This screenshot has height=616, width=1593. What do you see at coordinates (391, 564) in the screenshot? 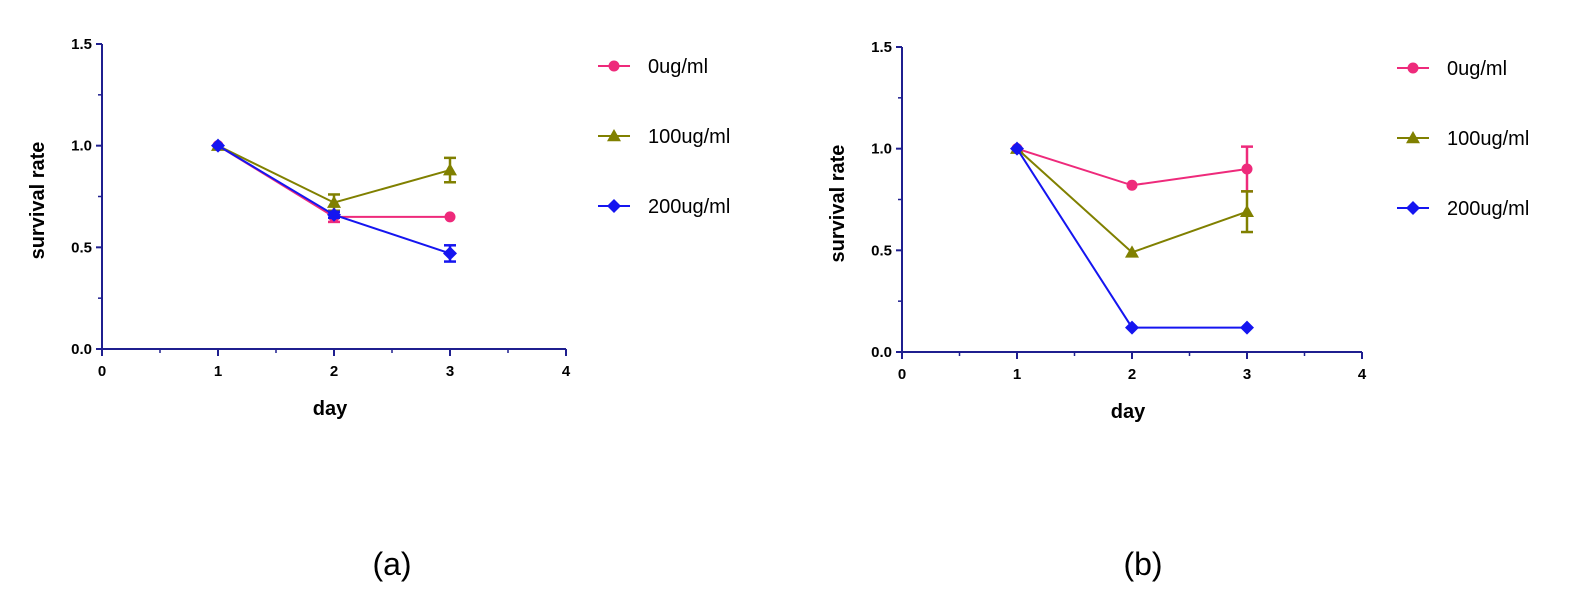
I see `panel-label: (a)` at bounding box center [391, 564].